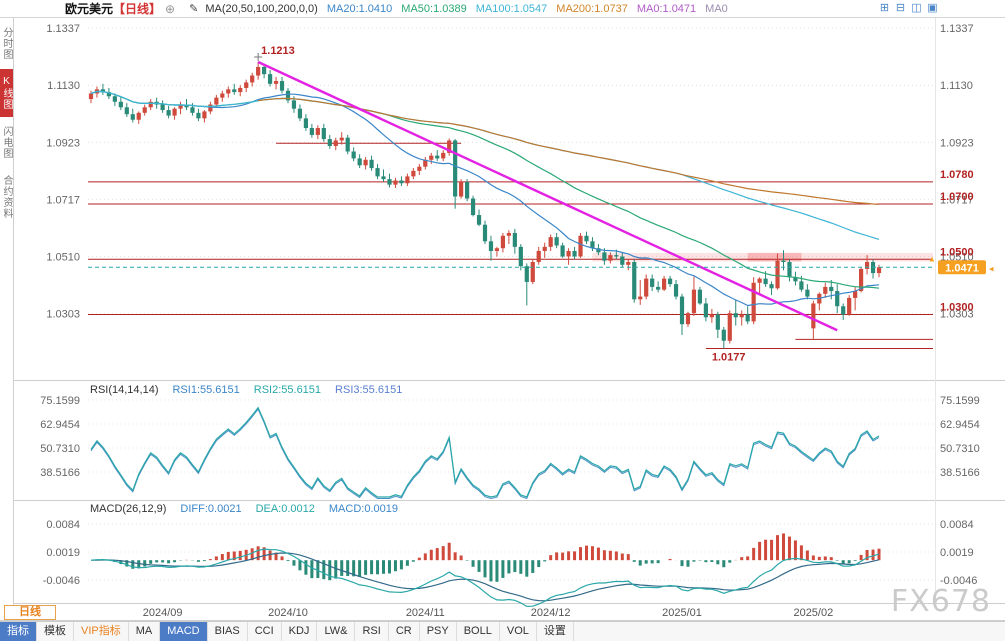 This screenshot has width=1005, height=641. What do you see at coordinates (932, 8) in the screenshot?
I see `layout-full-icon: ▣` at bounding box center [932, 8].